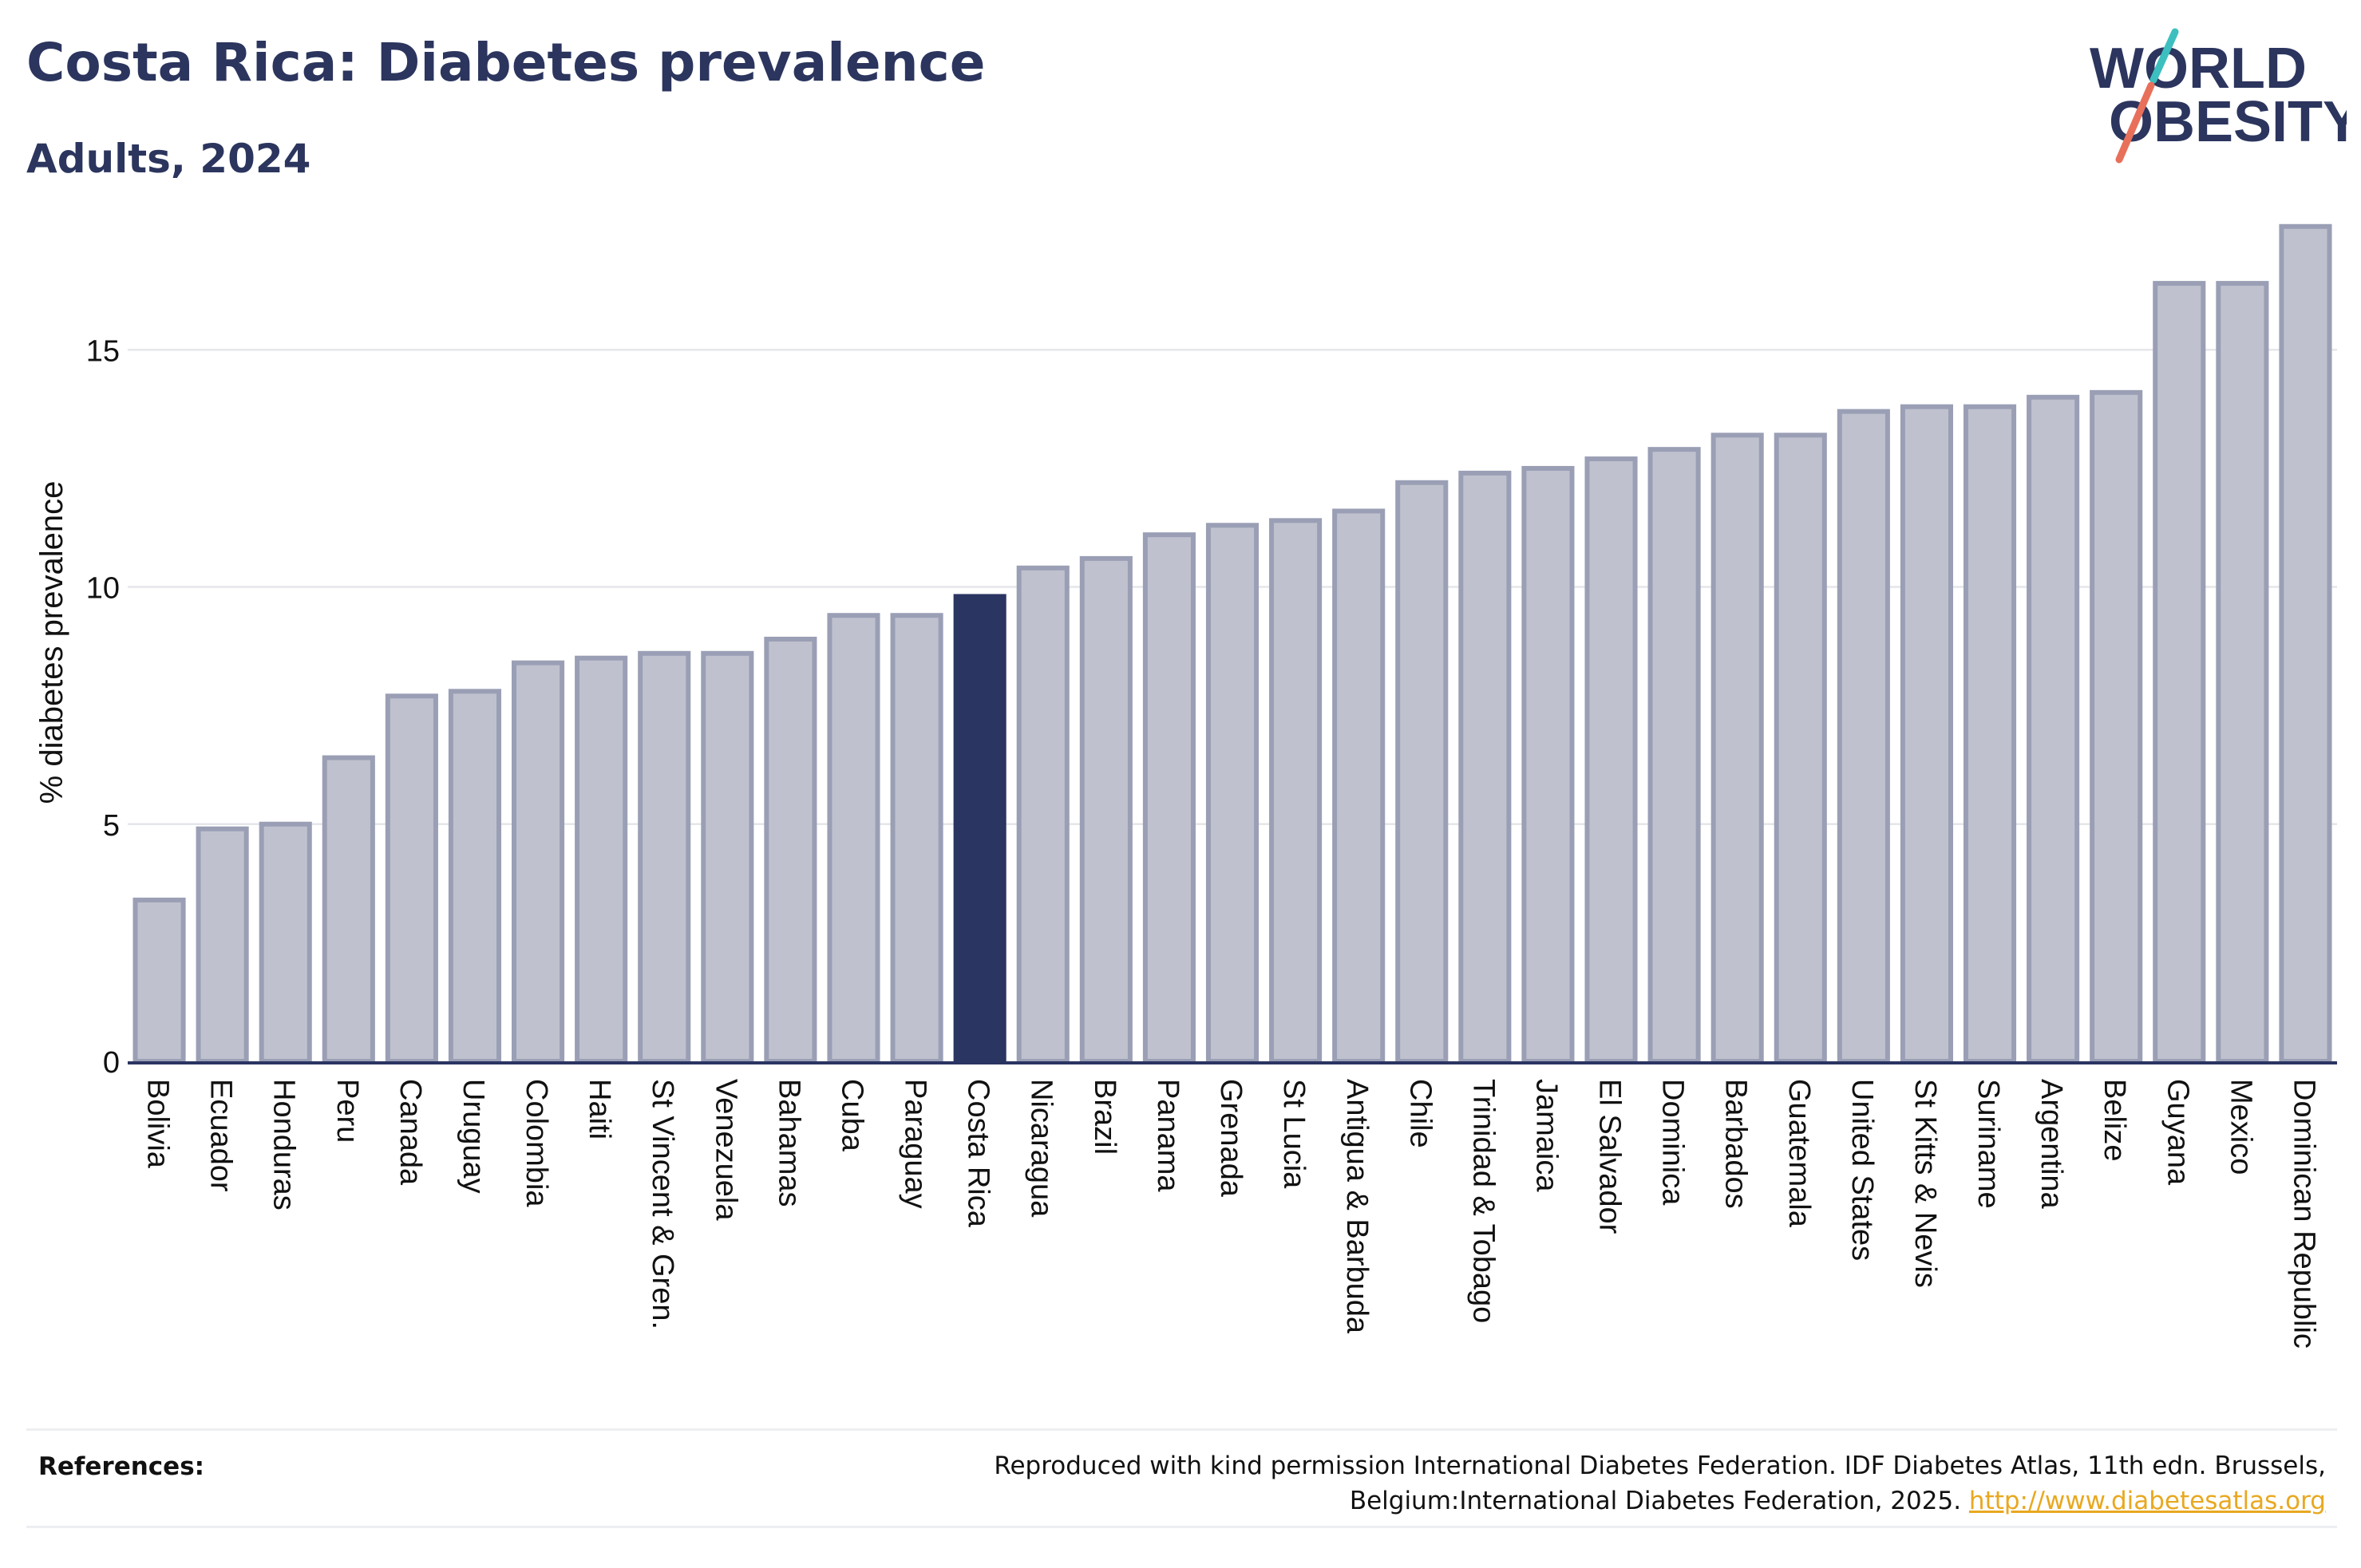  I want to click on x-tick-label: Chile, so click(1420, 1113).